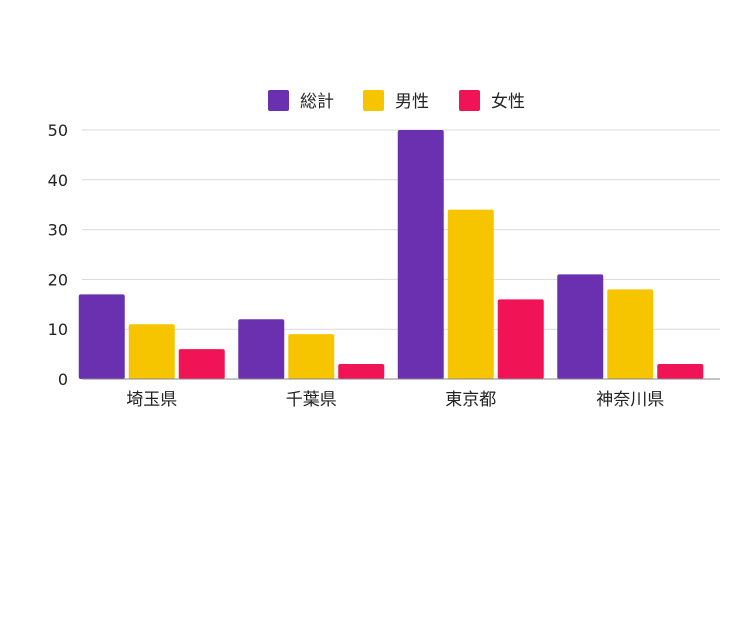 Image resolution: width=750 pixels, height=640 pixels. I want to click on legend-label: 男性, so click(412, 102).